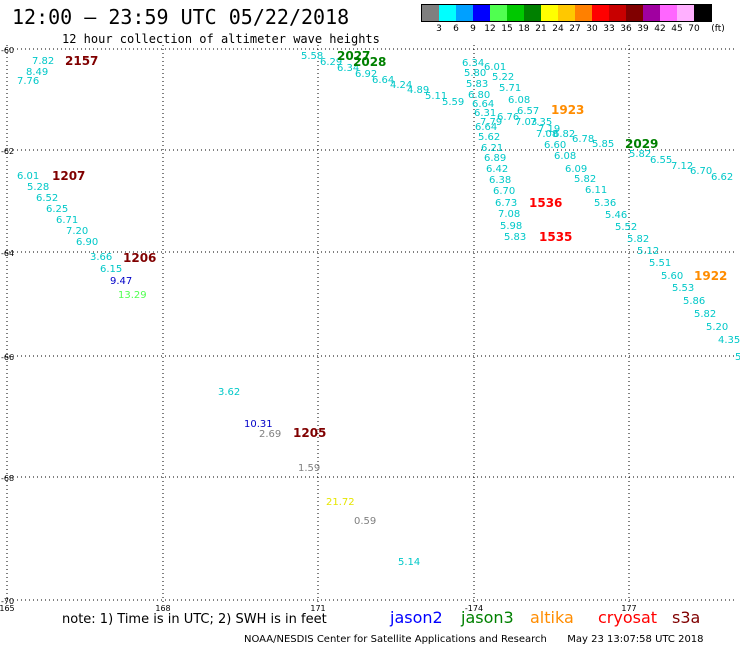 The width and height of the screenshot is (740, 650). Describe the element at coordinates (567, 110) in the screenshot. I see `pass-time-label: 1923` at that location.